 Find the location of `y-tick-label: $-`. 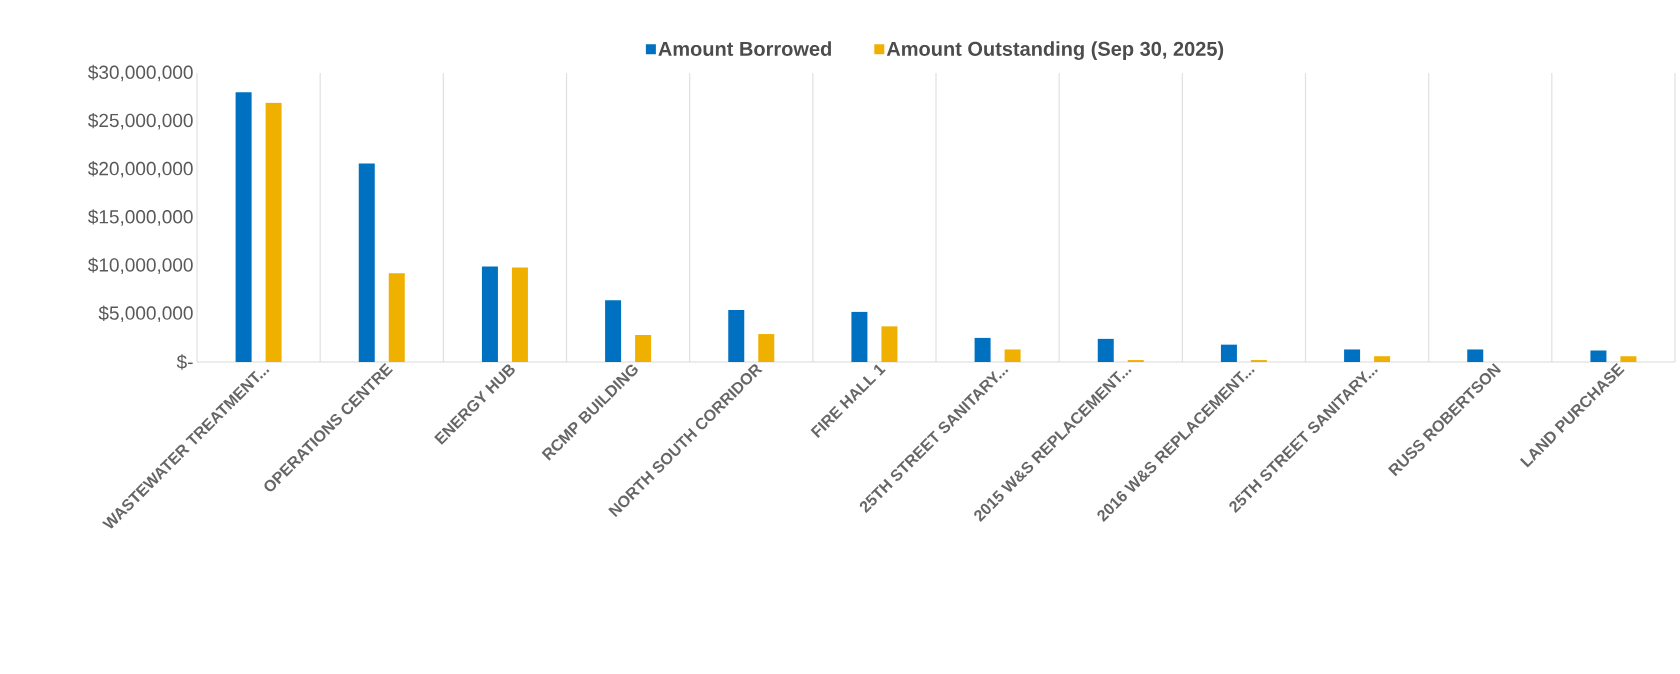

y-tick-label: $- is located at coordinates (184, 362).